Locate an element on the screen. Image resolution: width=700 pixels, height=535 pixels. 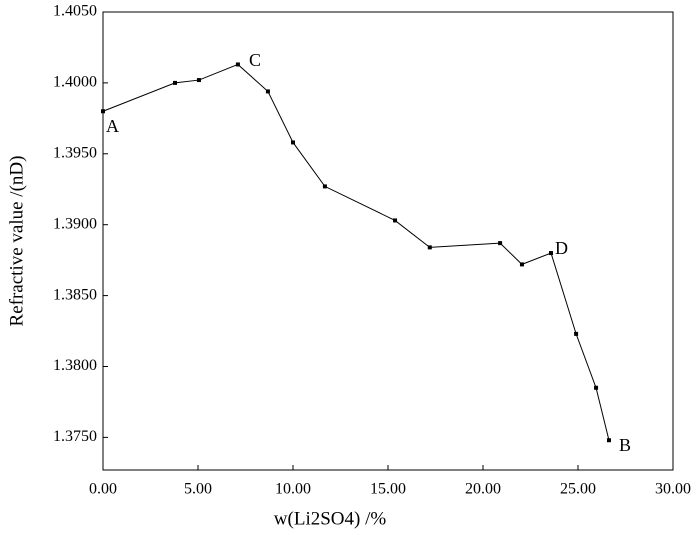
point-annotation: D is located at coordinates (561, 248).